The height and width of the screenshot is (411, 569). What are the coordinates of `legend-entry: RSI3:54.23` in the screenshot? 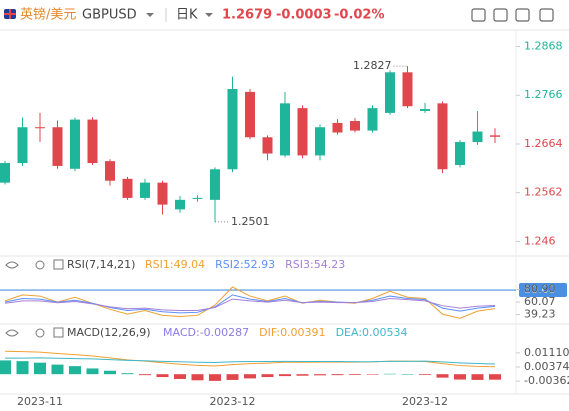 It's located at (315, 264).